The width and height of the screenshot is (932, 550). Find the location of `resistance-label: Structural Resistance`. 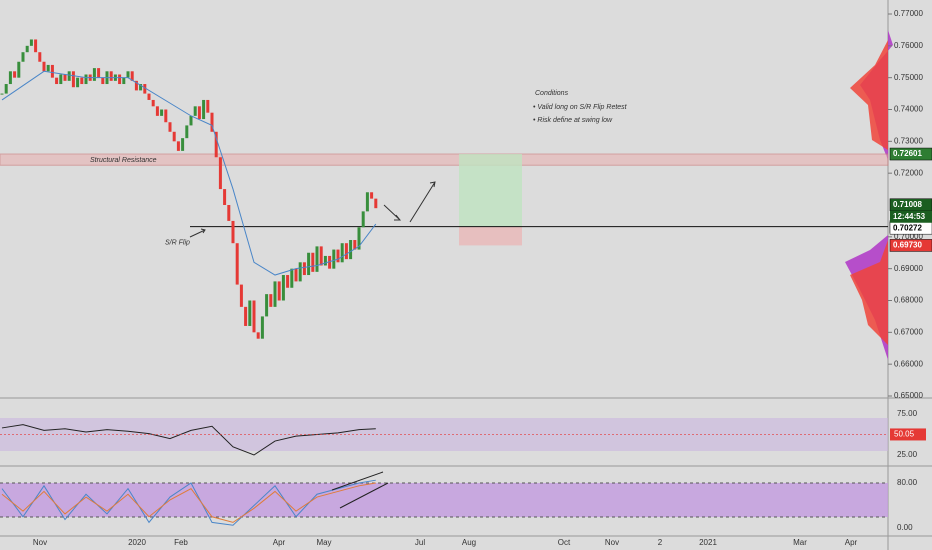

resistance-label: Structural Resistance is located at coordinates (123, 160).